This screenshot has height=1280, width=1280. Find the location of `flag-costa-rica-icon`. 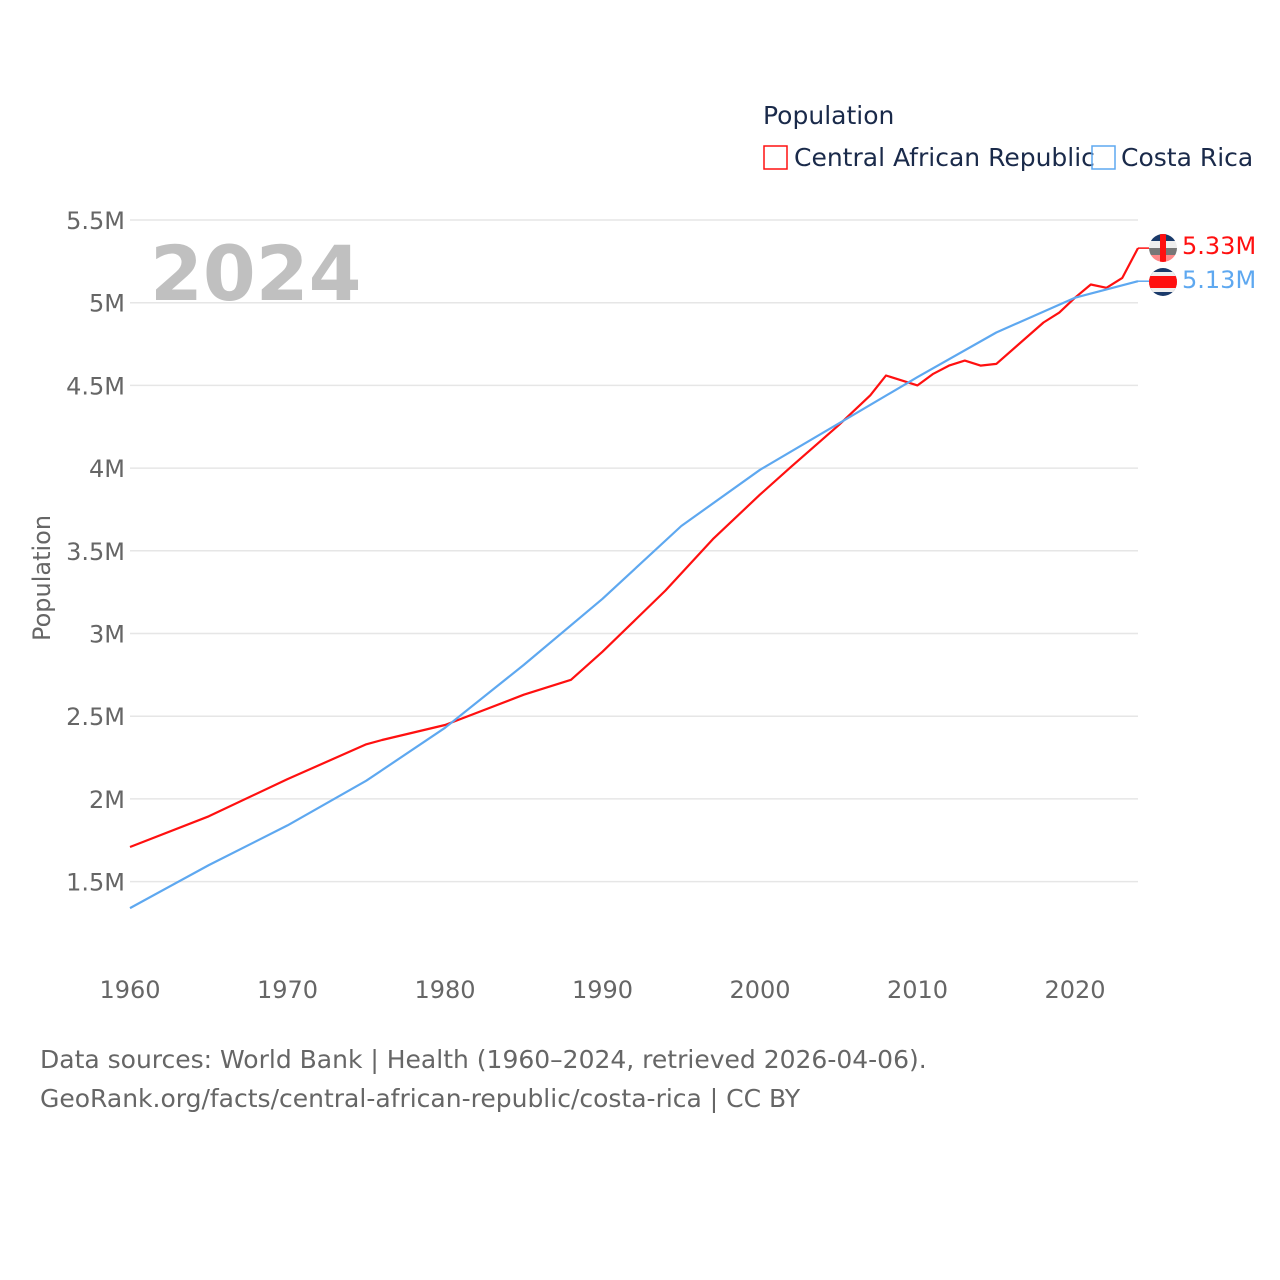

flag-costa-rica-icon is located at coordinates (1163, 282).